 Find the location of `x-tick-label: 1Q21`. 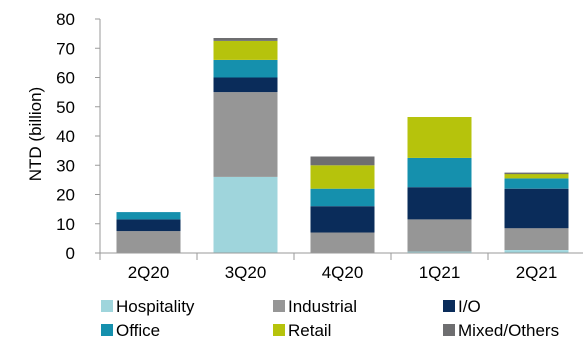

x-tick-label: 1Q21 is located at coordinates (440, 272).